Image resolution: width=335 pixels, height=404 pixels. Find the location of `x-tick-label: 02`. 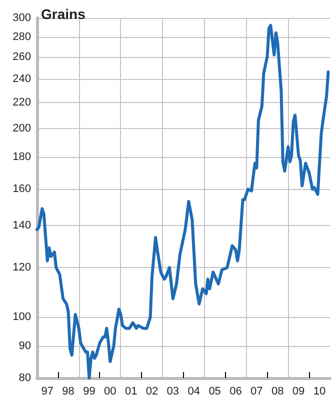

x-tick-label: 02 is located at coordinates (152, 392).